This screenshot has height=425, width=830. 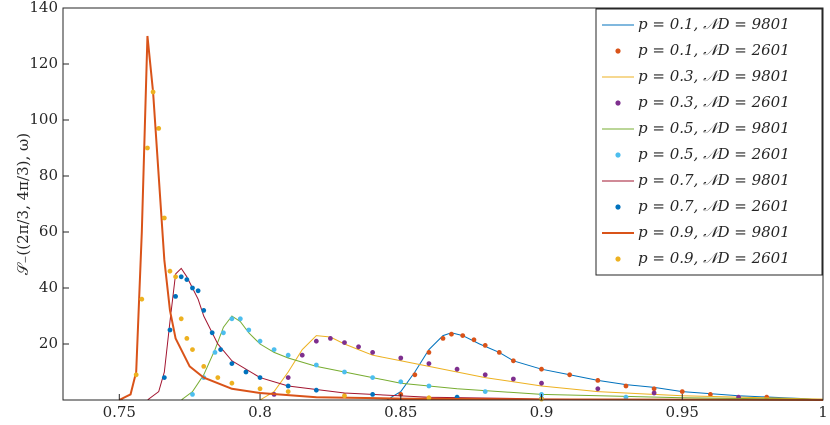 I want to click on legend-label: p = 0.3, 𝒩D = 9801, so click(x=714, y=76).